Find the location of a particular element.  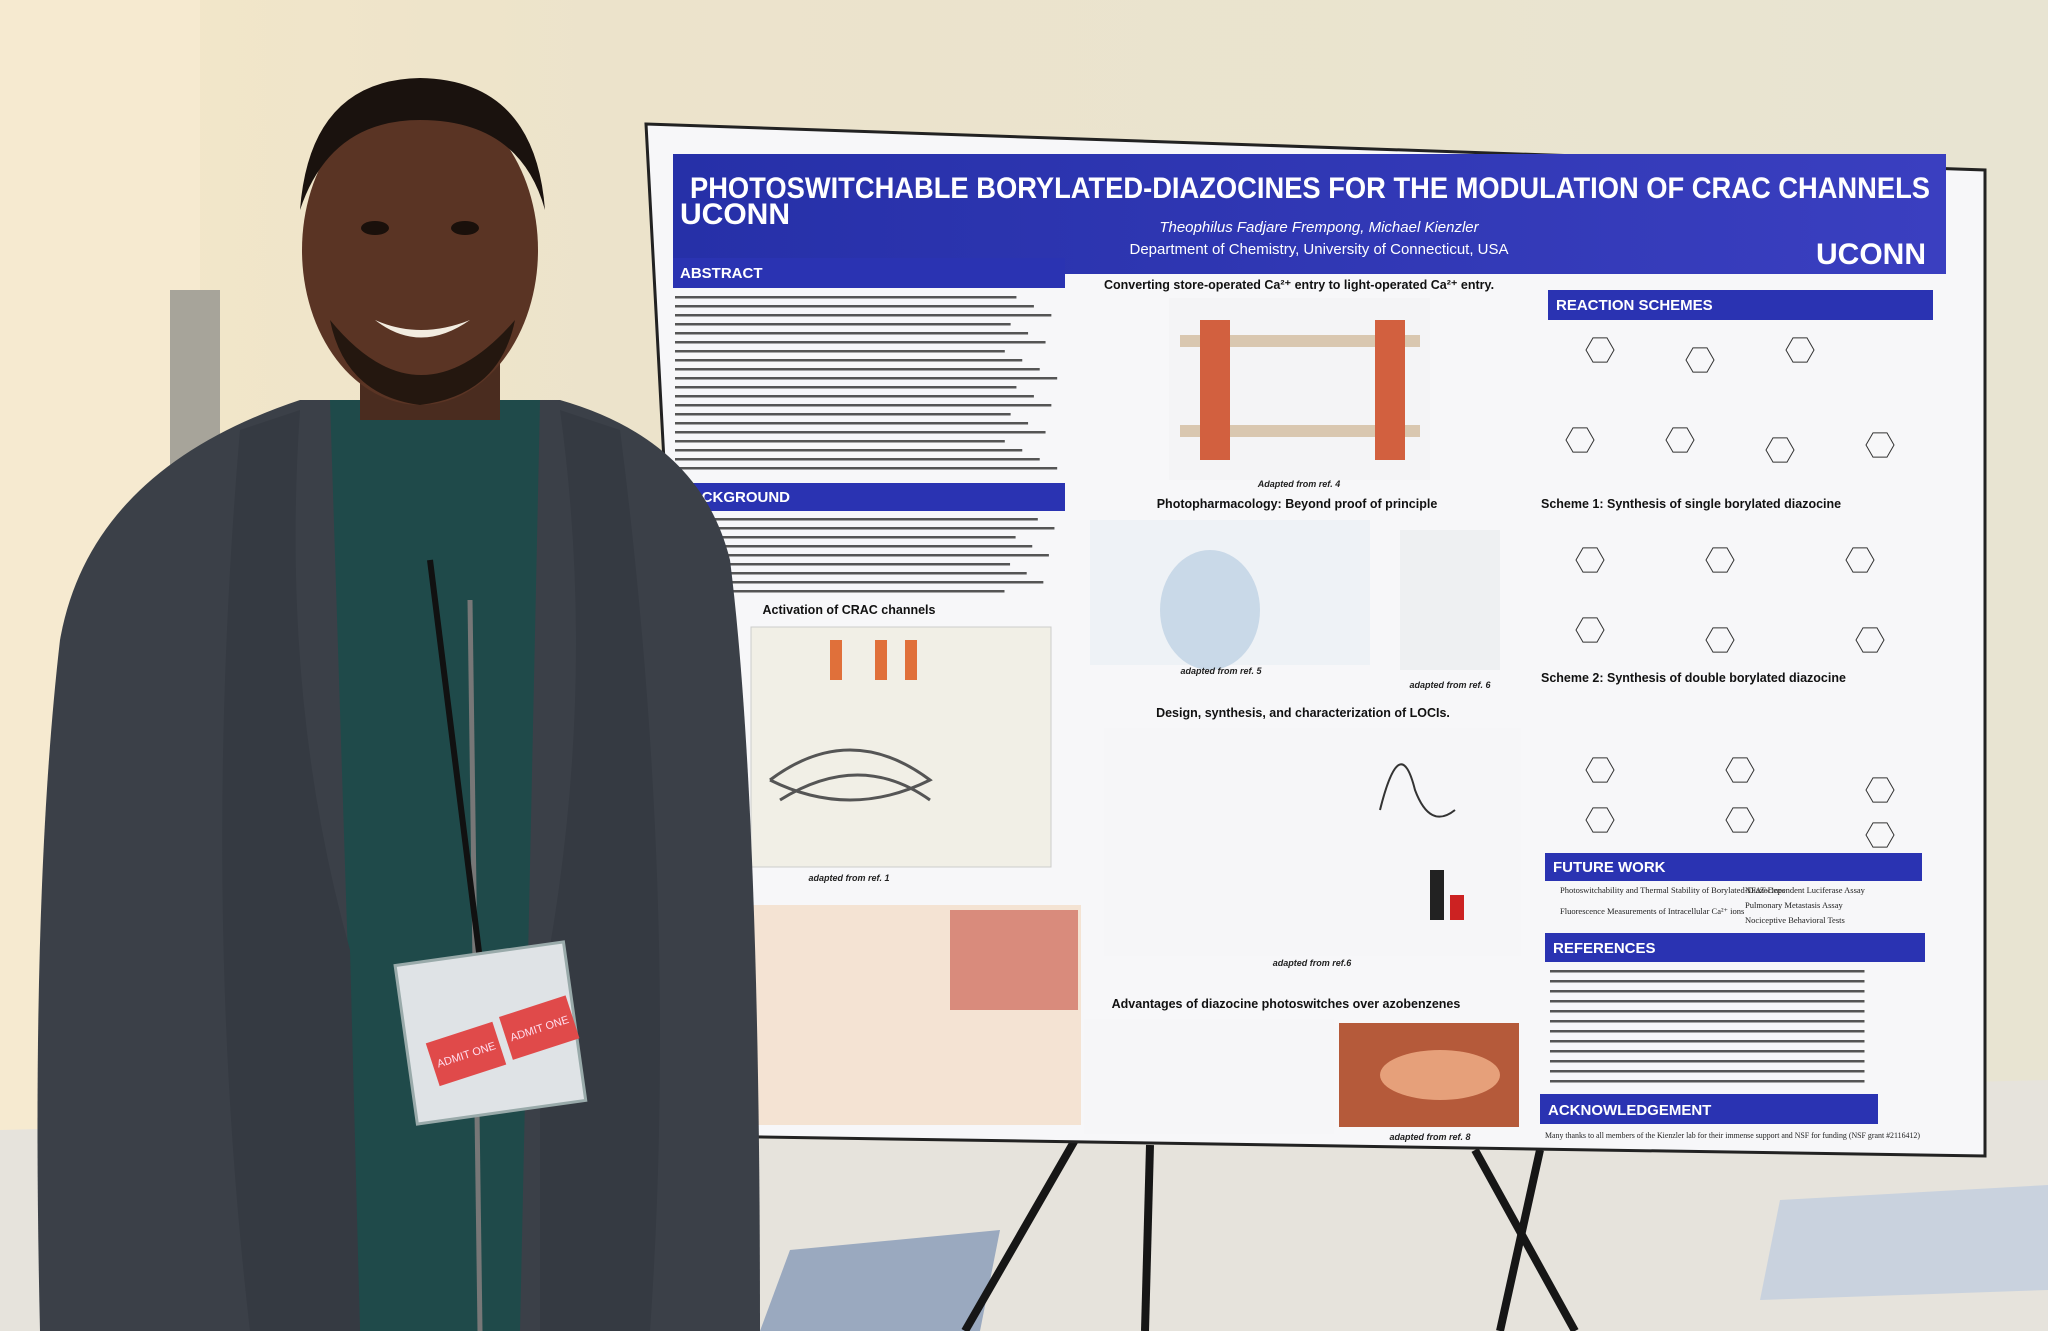

beard is located at coordinates (422, 362).